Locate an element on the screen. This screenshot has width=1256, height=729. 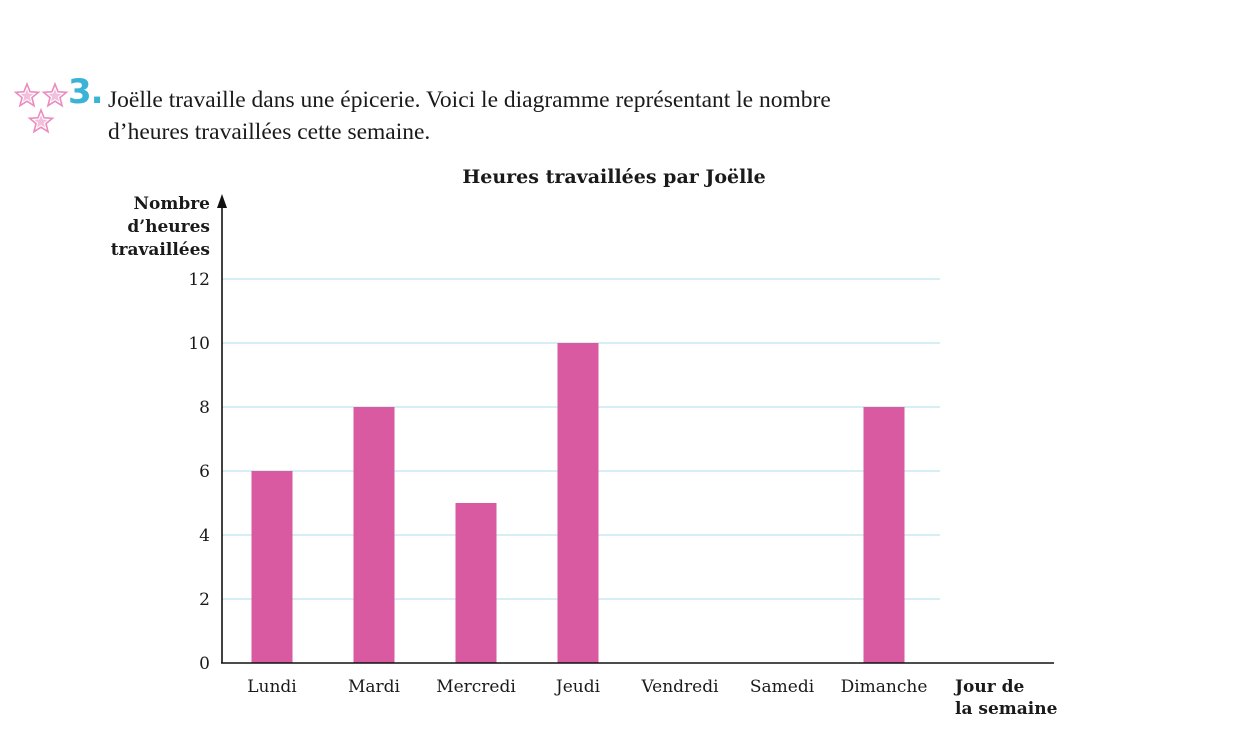
chart-title: Heures travaillées par Joëlle is located at coordinates (613, 177).